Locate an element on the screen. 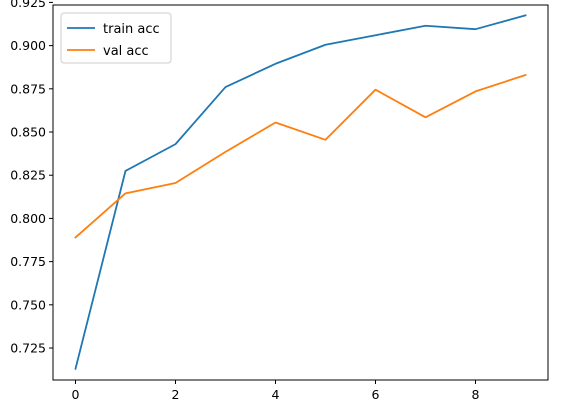 The image size is (573, 414). y-tick-label: 0.825 is located at coordinates (28, 175).